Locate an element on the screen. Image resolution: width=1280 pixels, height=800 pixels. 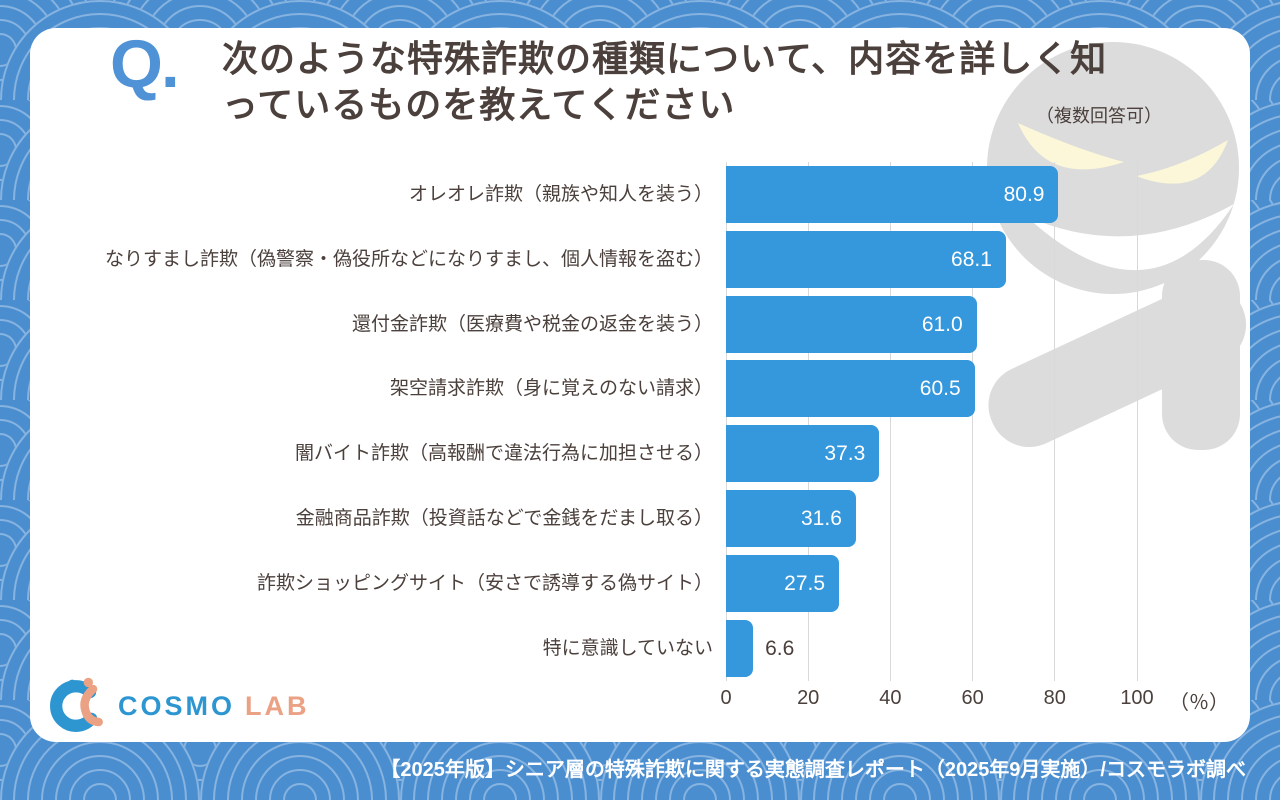
category-label: オレオレ詐欺（親族や知人を装う） is located at coordinates (560, 194).